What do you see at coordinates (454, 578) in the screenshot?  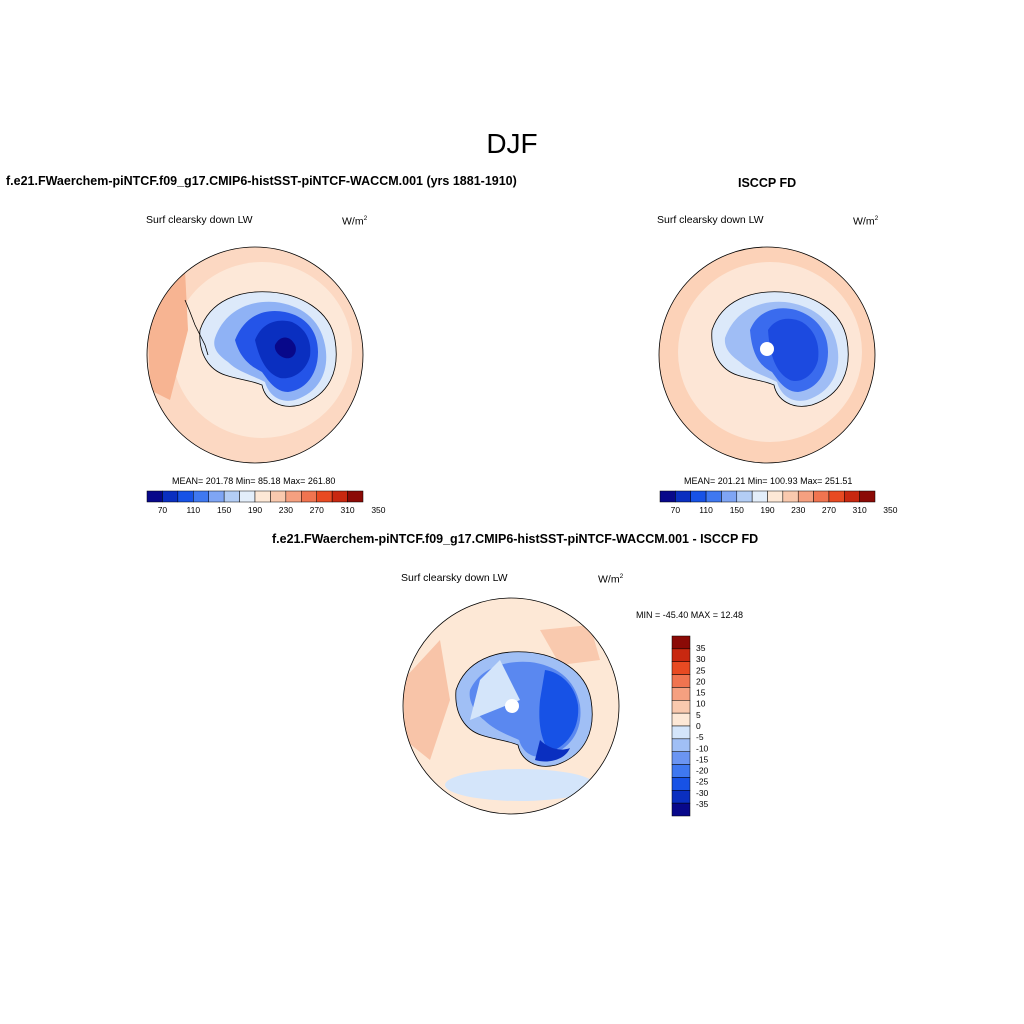 I see `panel-diff-variable: Surf clearsky down LW` at bounding box center [454, 578].